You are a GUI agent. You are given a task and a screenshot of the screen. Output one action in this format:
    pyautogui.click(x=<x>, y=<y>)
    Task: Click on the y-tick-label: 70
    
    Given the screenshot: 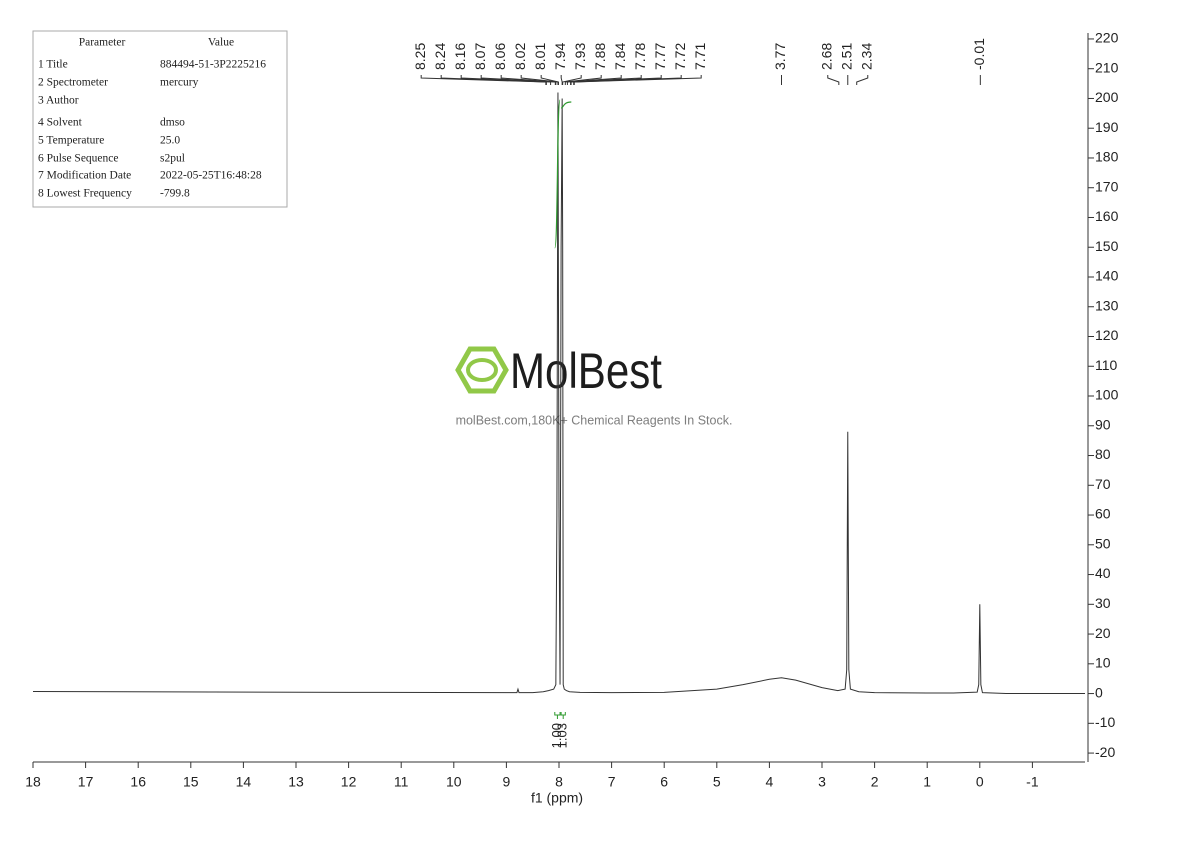 What is the action you would take?
    pyautogui.click(x=1103, y=484)
    